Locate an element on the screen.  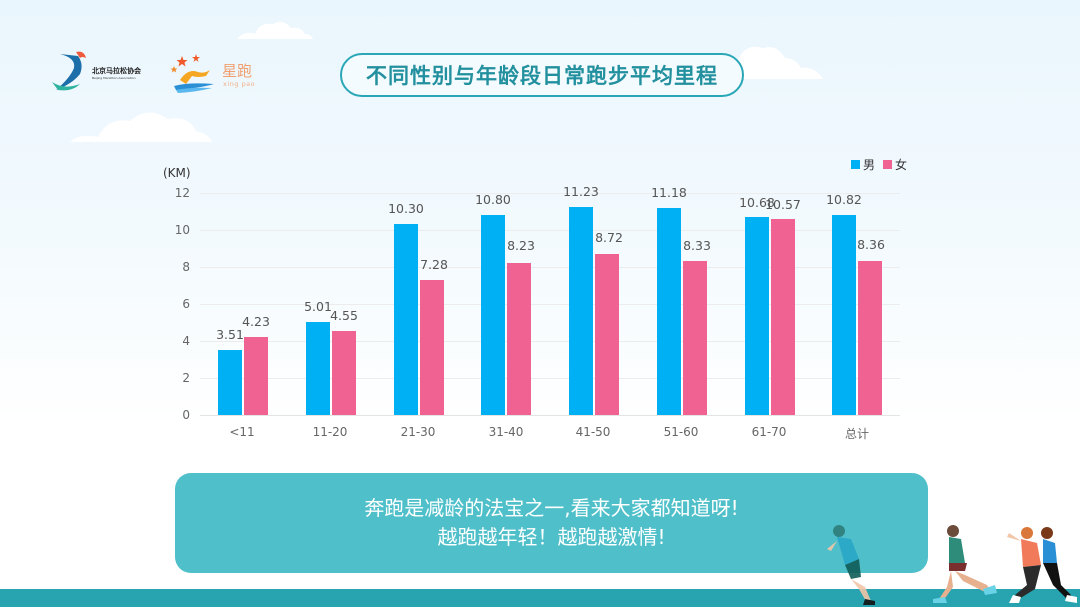
beijing-marathon-association-logo: 北京马拉松协会 Beijing Marathon Association is located at coordinates (105, 72).